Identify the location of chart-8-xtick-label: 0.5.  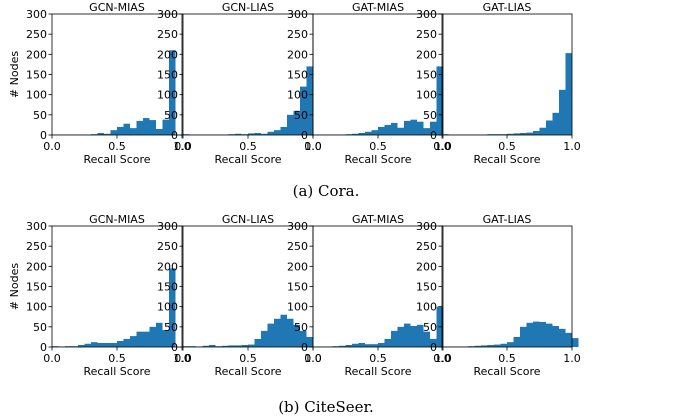
(507, 358).